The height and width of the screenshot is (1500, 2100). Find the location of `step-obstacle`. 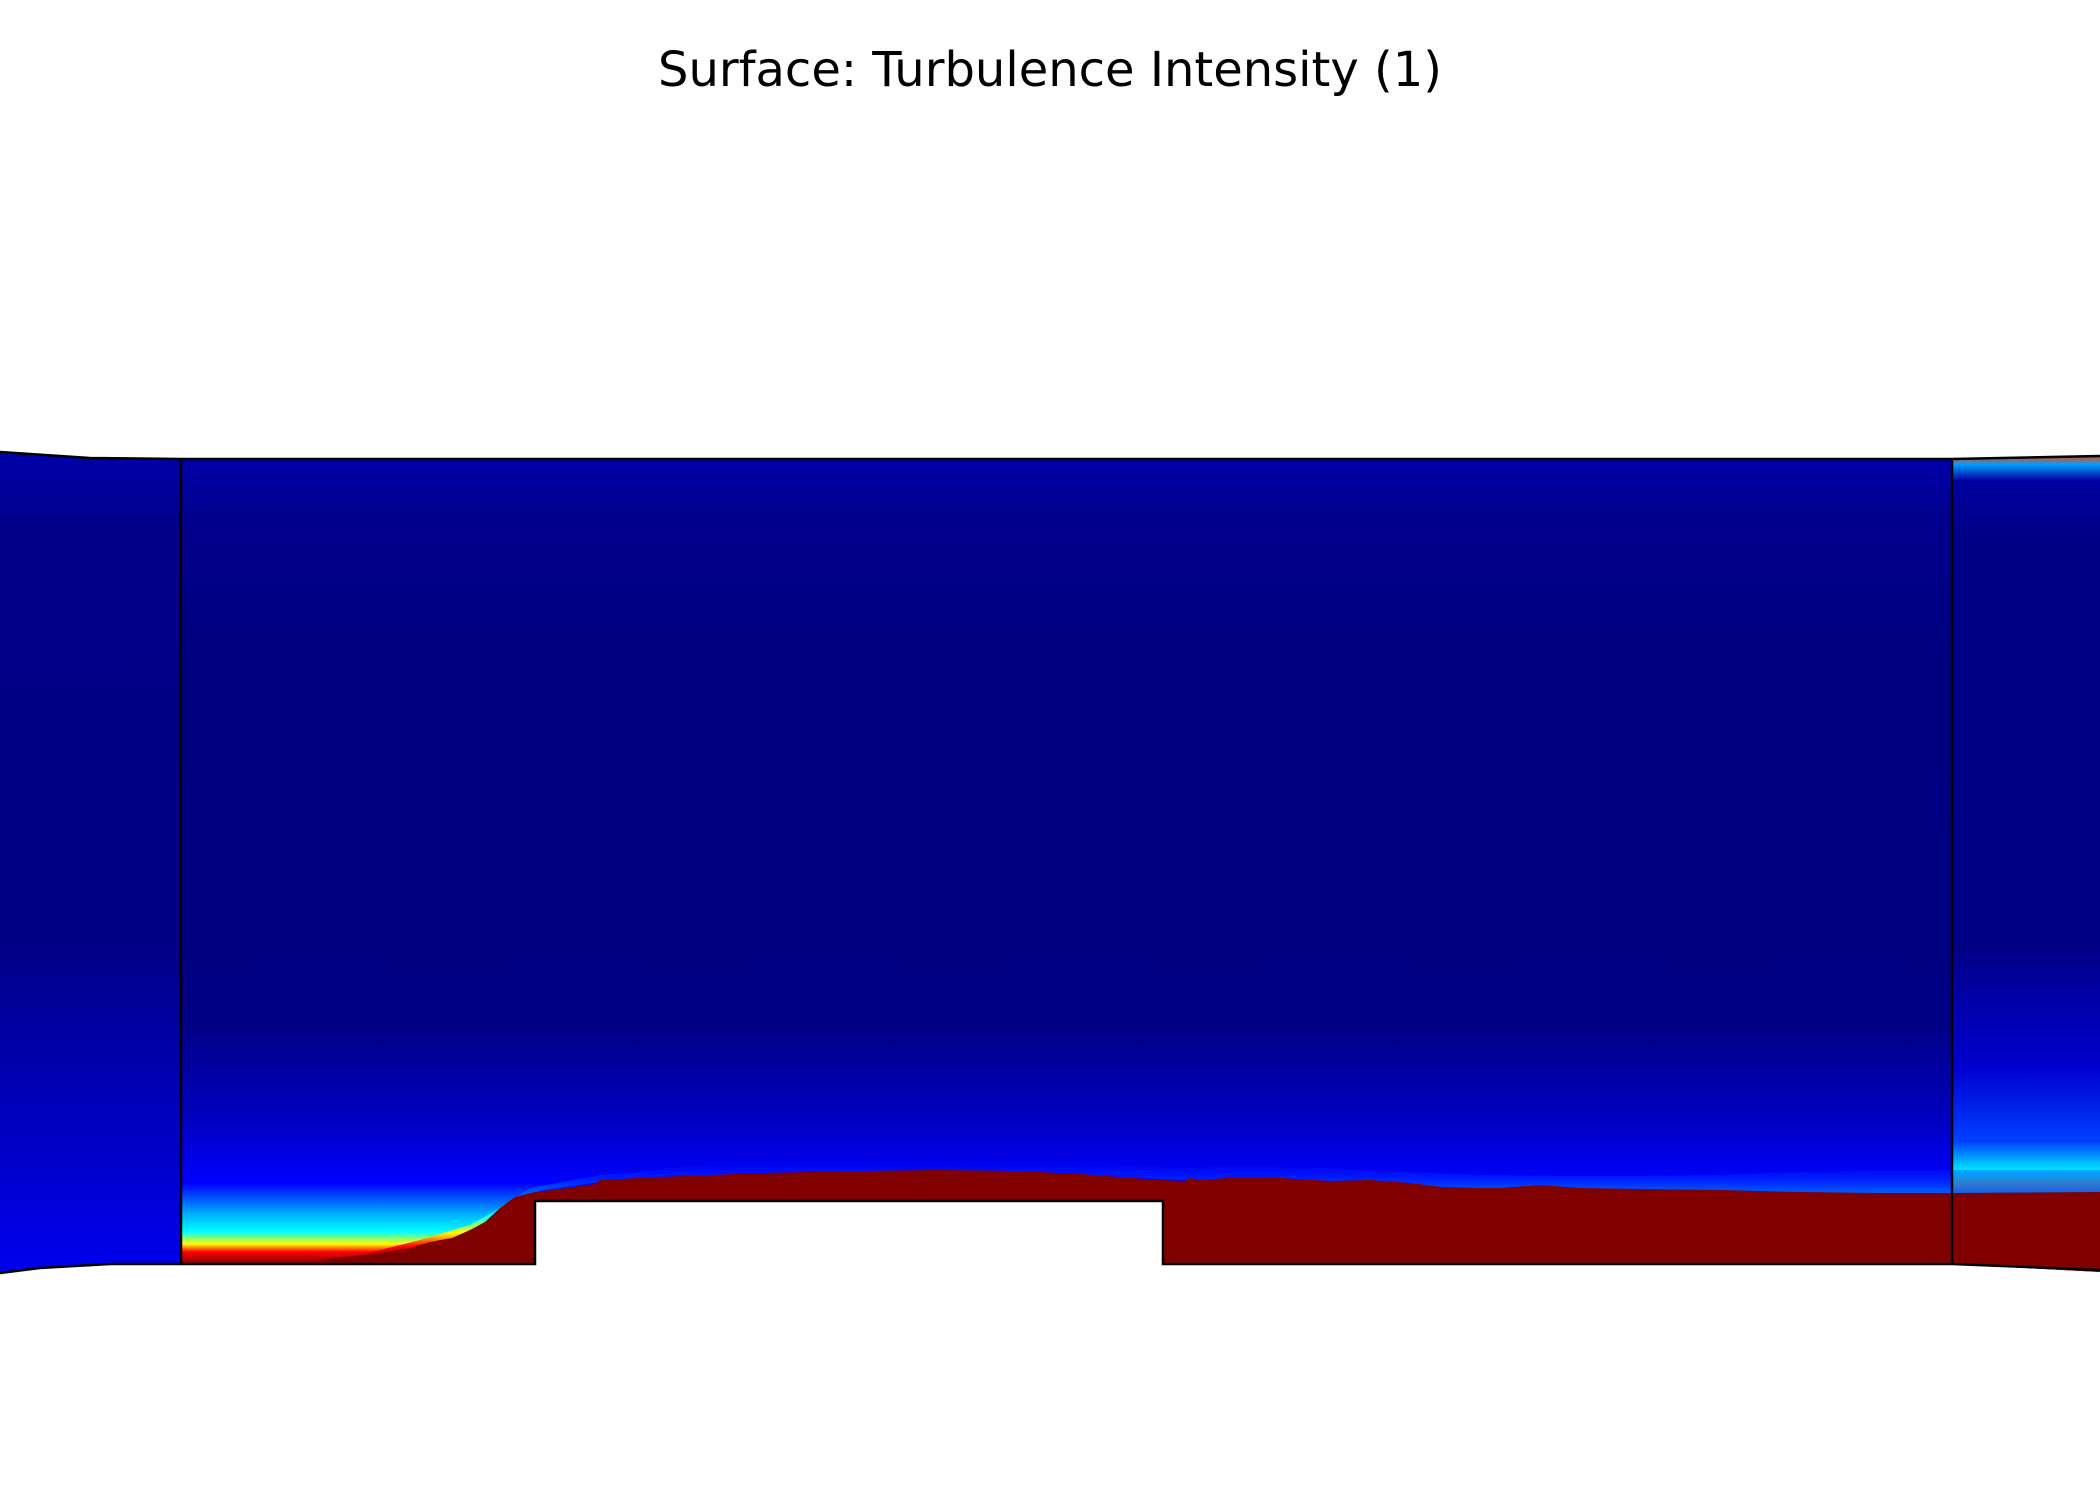

step-obstacle is located at coordinates (849, 1233).